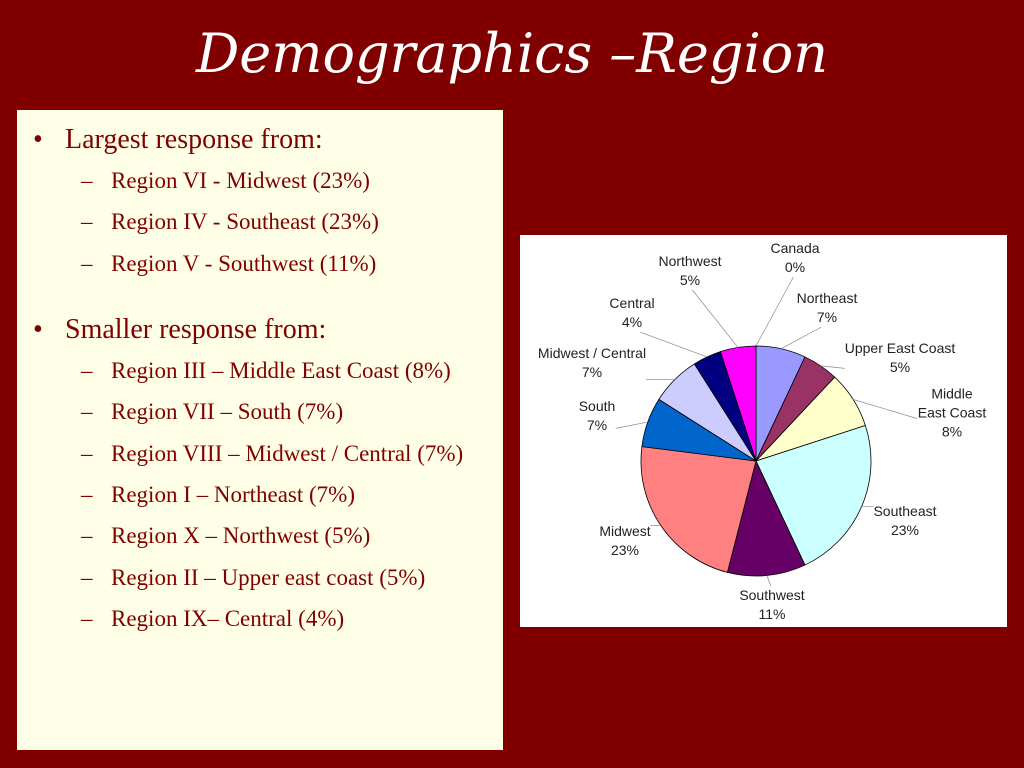 The width and height of the screenshot is (1024, 768). Describe the element at coordinates (952, 431) in the screenshot. I see `slice-value: 8%` at that location.